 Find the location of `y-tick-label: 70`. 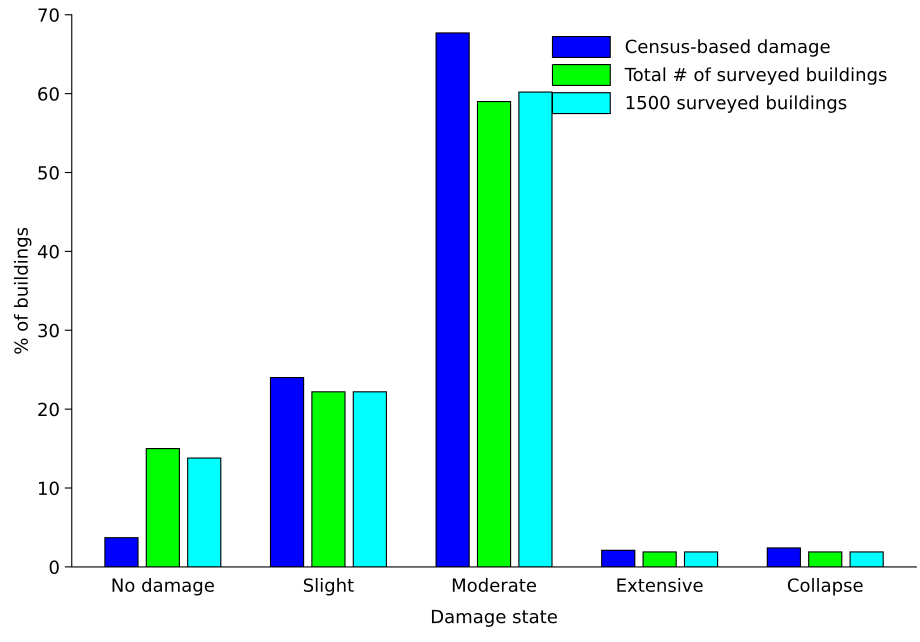

y-tick-label: 70 is located at coordinates (48, 15).